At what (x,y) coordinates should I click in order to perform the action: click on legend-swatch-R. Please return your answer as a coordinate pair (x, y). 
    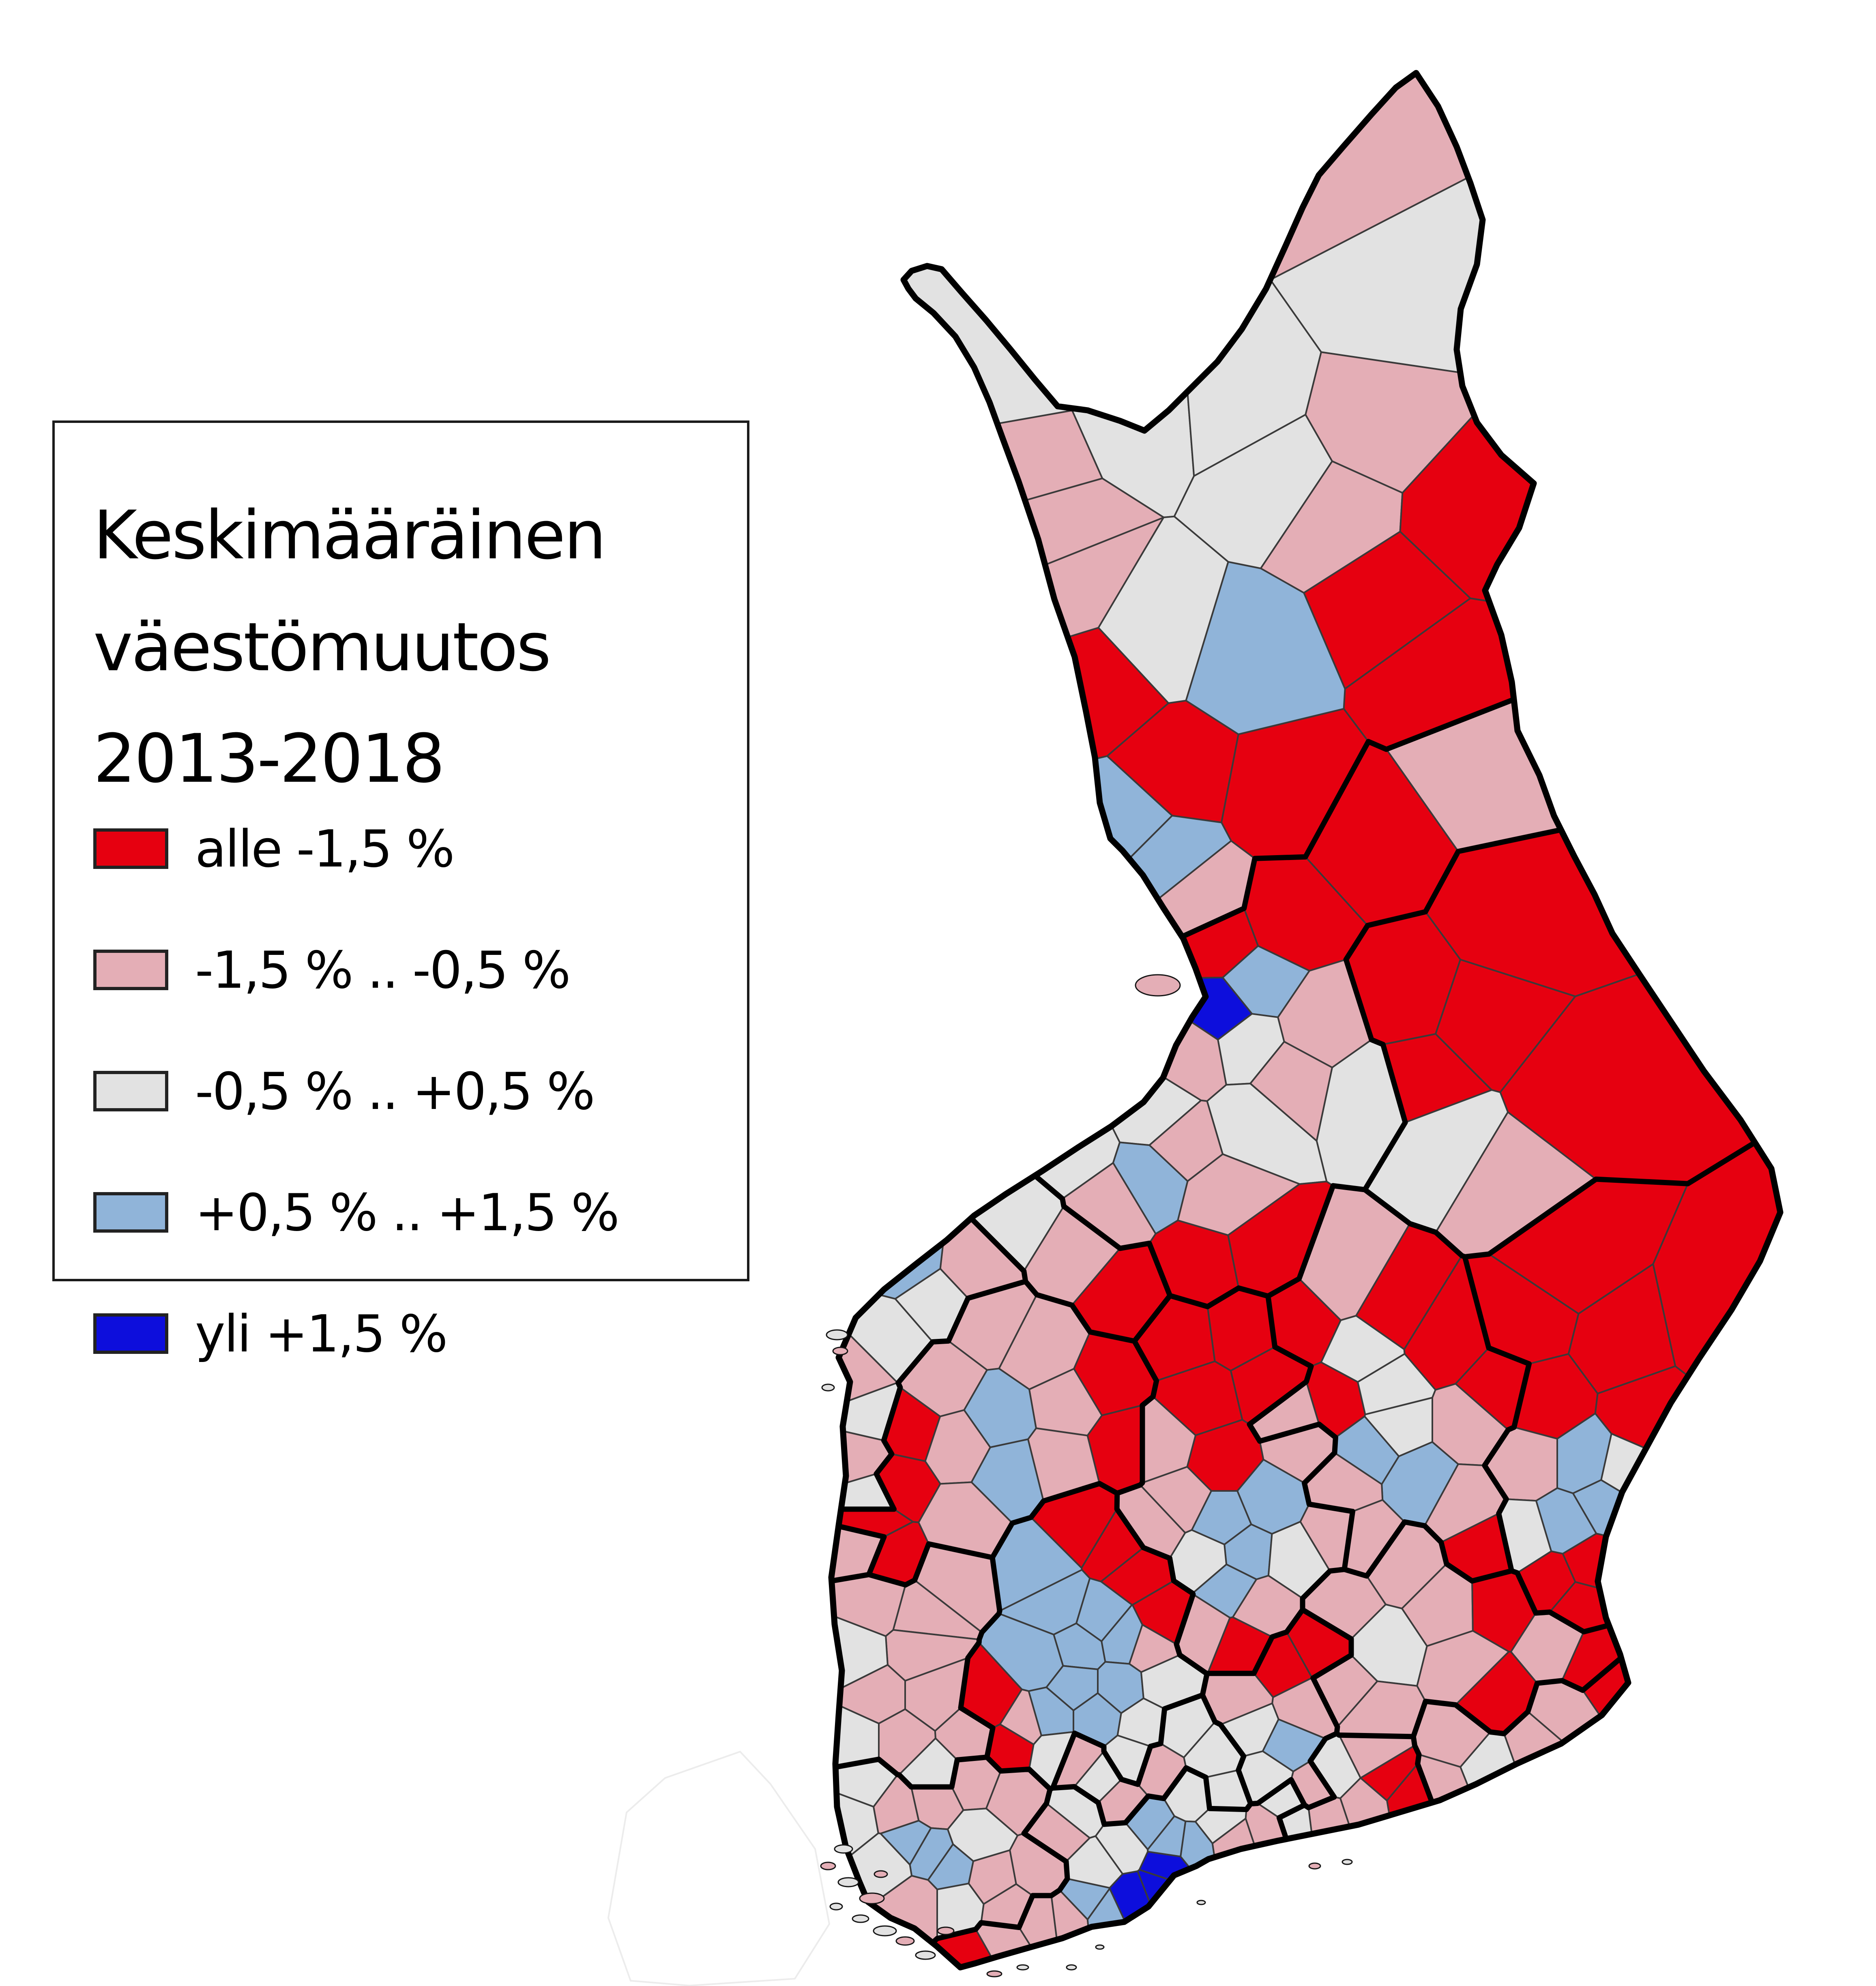
    Looking at the image, I should click on (130, 849).